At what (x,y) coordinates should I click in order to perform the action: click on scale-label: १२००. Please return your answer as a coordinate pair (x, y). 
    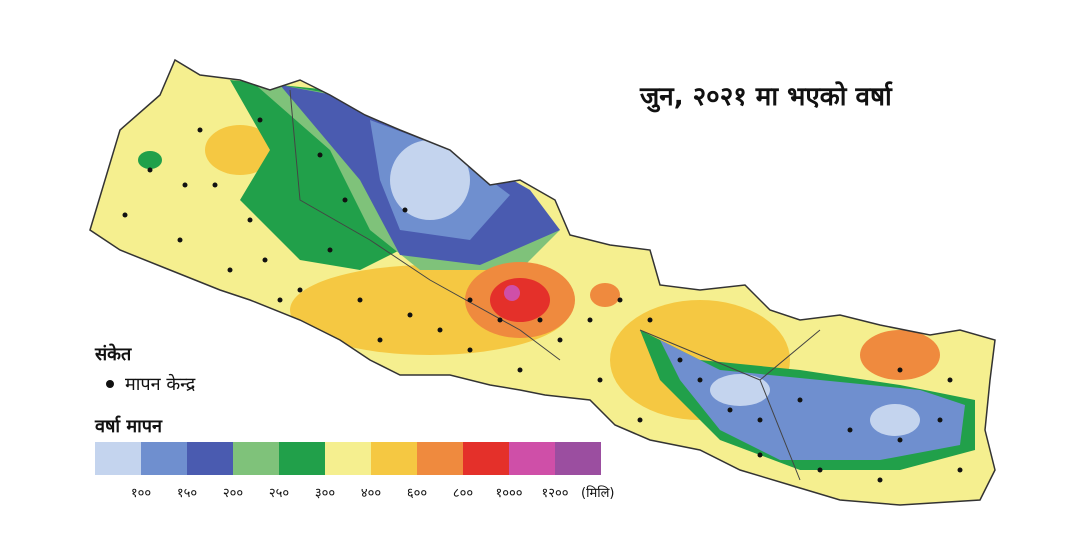
    Looking at the image, I should click on (554, 493).